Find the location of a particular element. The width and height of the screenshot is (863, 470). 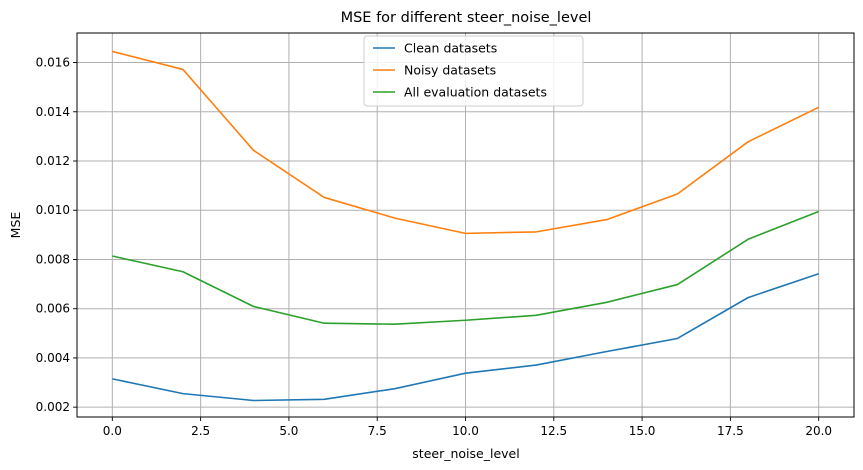

x-tick-label: 7.5 is located at coordinates (377, 431).